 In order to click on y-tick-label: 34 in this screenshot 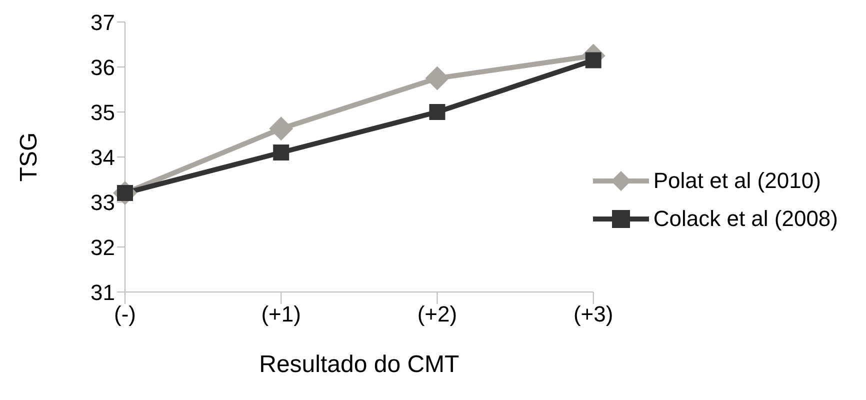, I will do `click(102, 157)`.